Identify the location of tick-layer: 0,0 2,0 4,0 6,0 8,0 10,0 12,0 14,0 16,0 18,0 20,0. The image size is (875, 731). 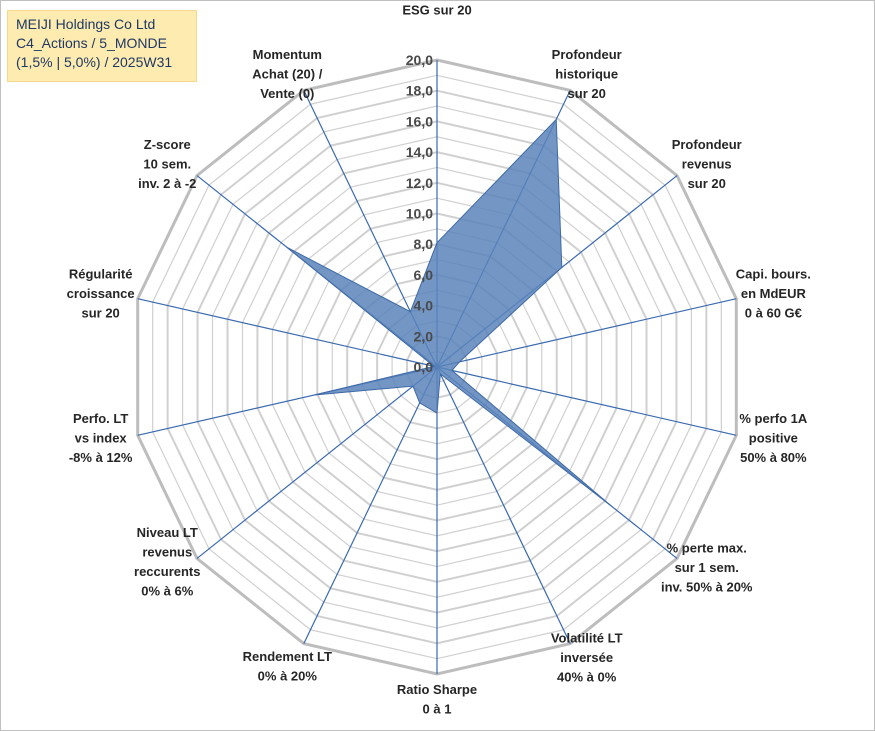
(419, 213).